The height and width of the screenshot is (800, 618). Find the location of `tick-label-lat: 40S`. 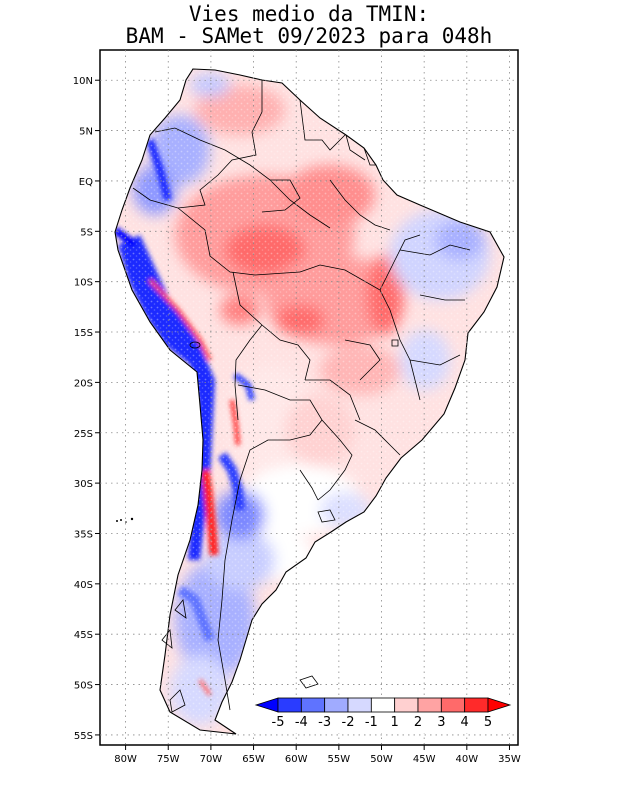

tick-label-lat: 40S is located at coordinates (83, 585).